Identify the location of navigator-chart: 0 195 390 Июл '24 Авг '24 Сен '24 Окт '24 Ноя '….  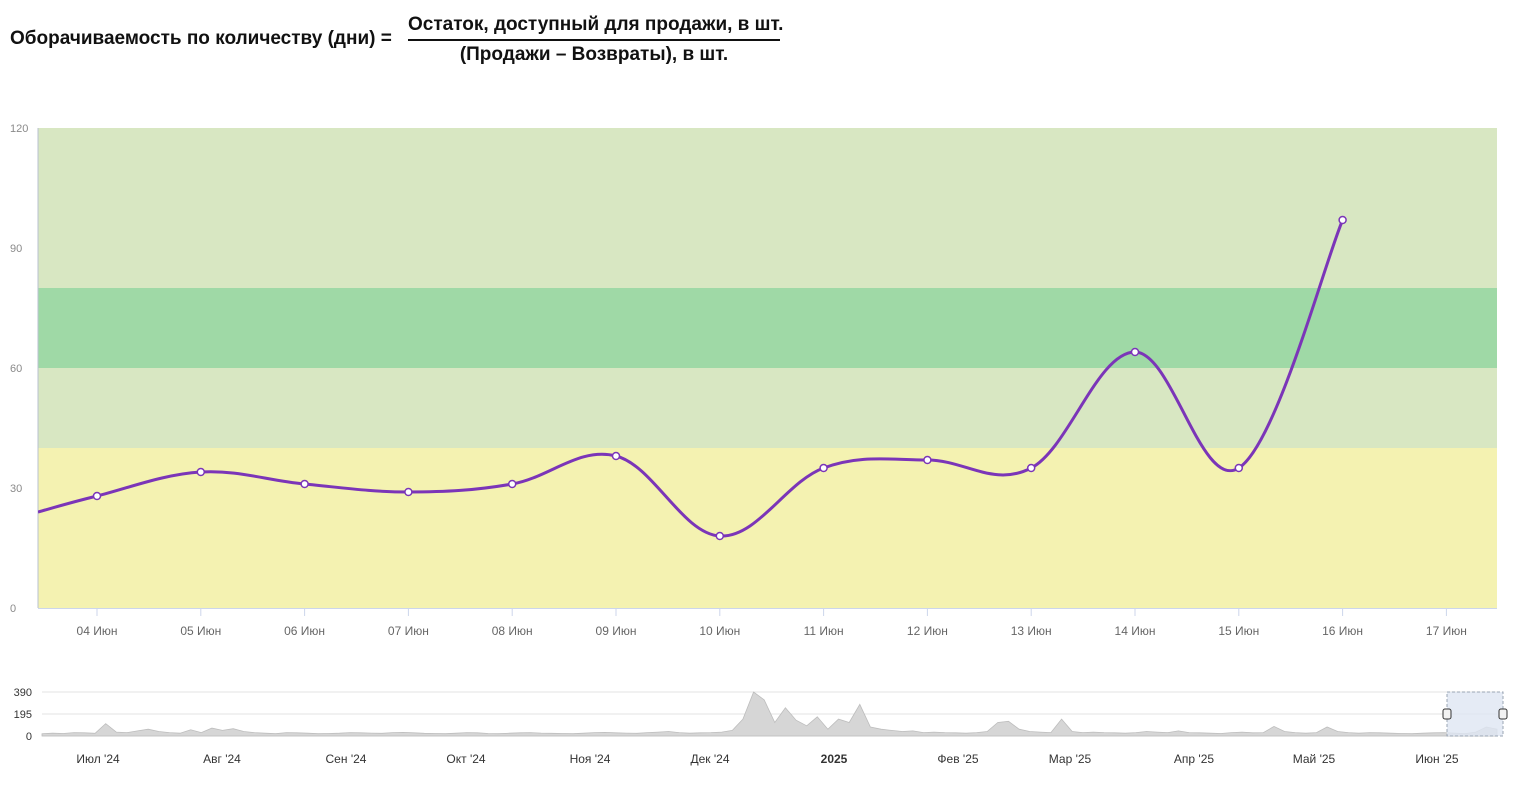
(760, 730).